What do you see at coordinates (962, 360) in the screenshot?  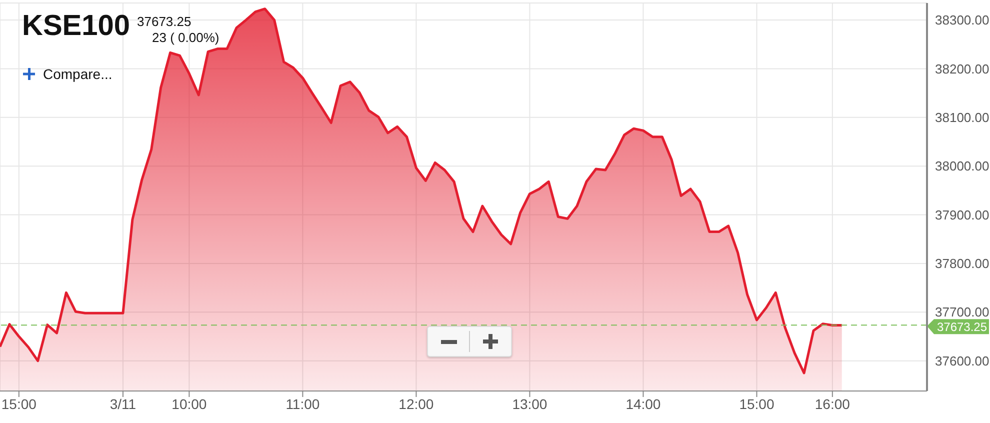 I see `y-tick-label: 37600.00` at bounding box center [962, 360].